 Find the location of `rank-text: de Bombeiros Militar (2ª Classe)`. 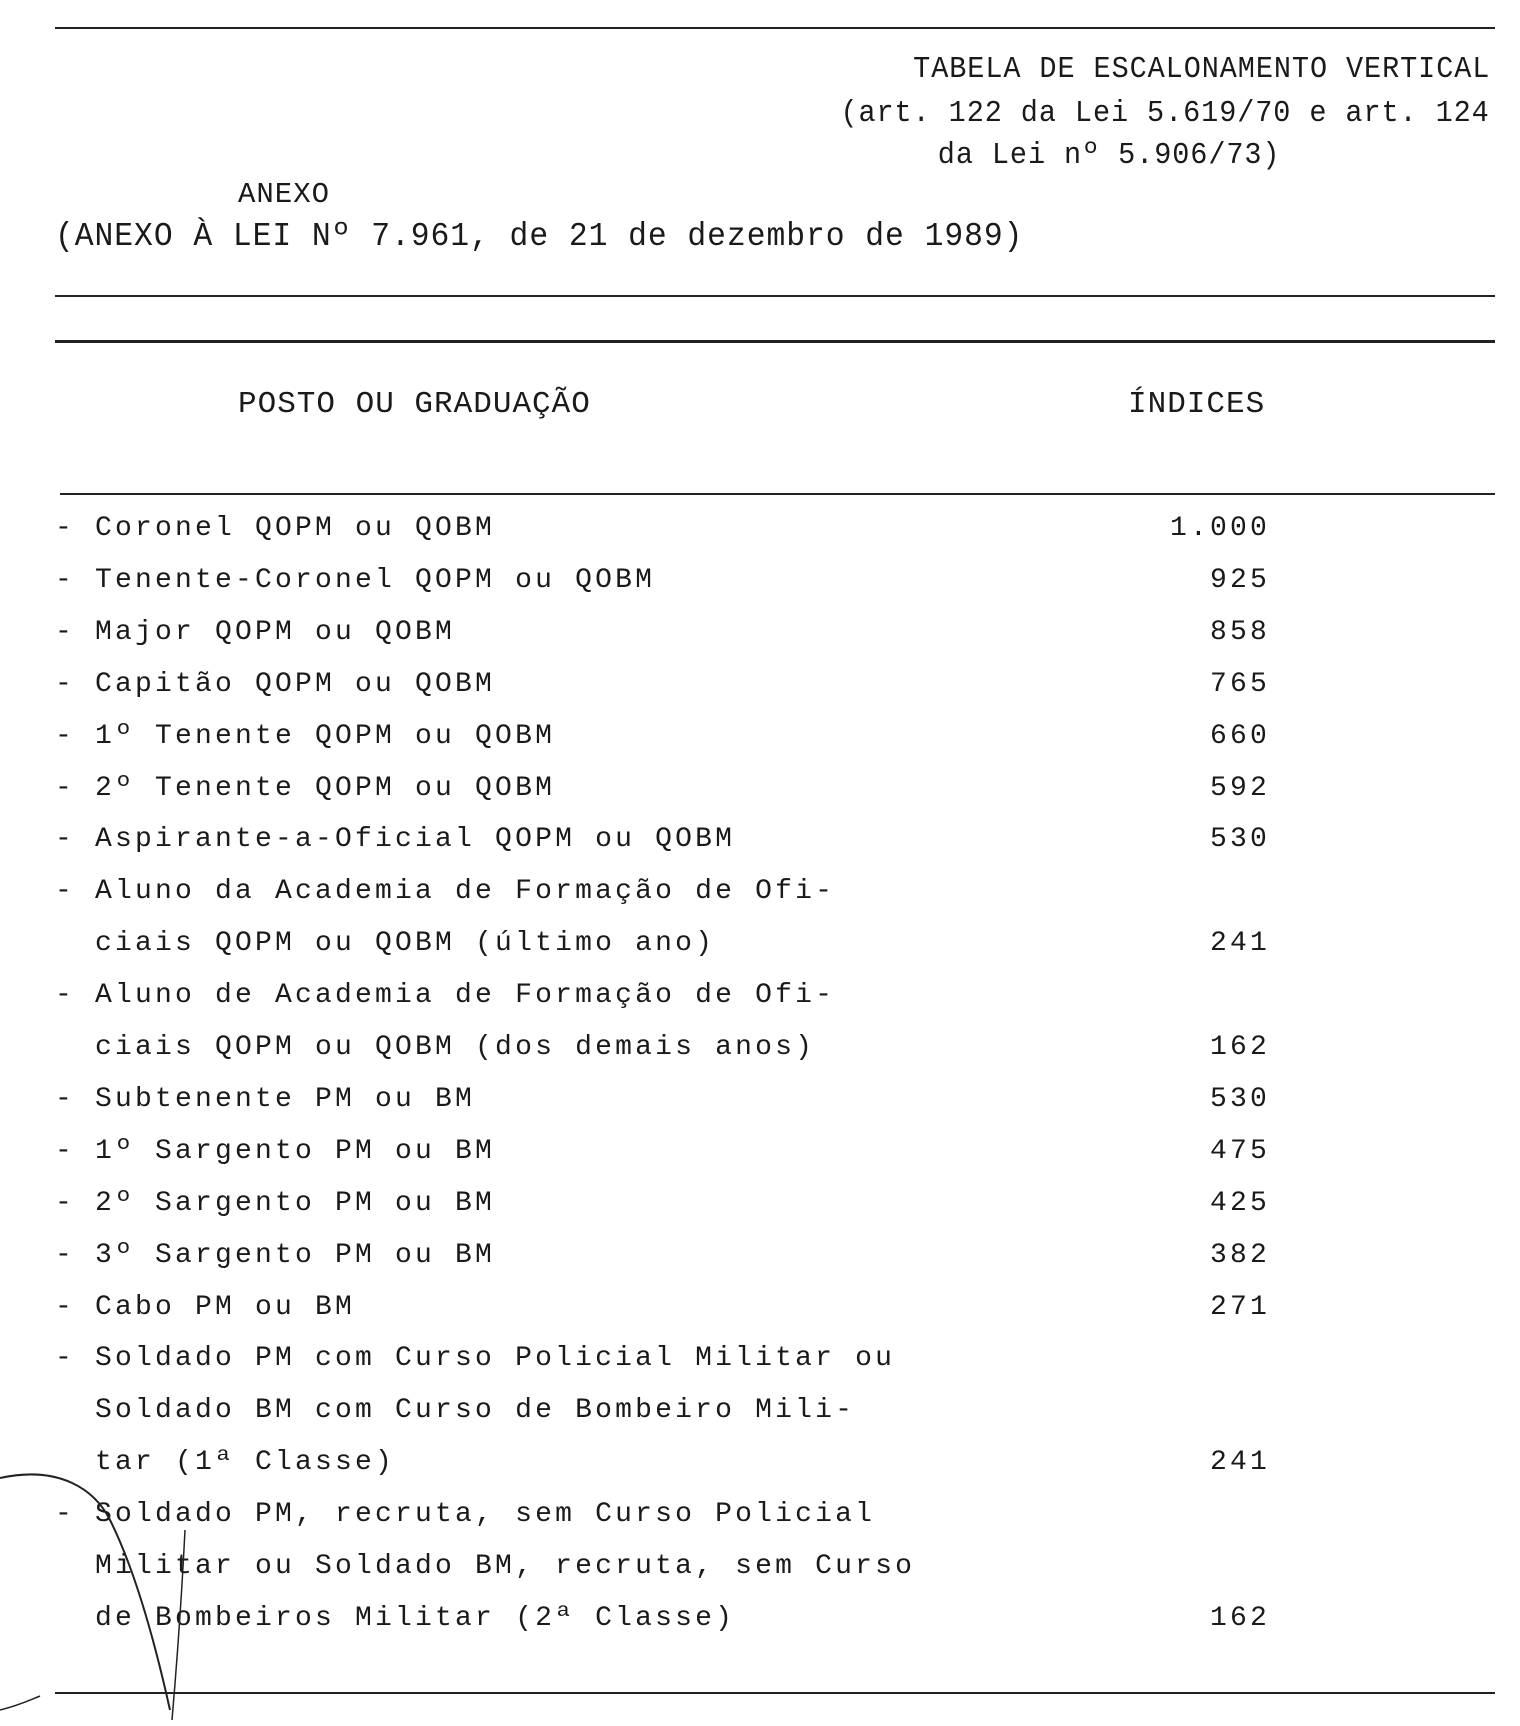

rank-text: de Bombeiros Militar (2ª Classe) is located at coordinates (395, 1618).